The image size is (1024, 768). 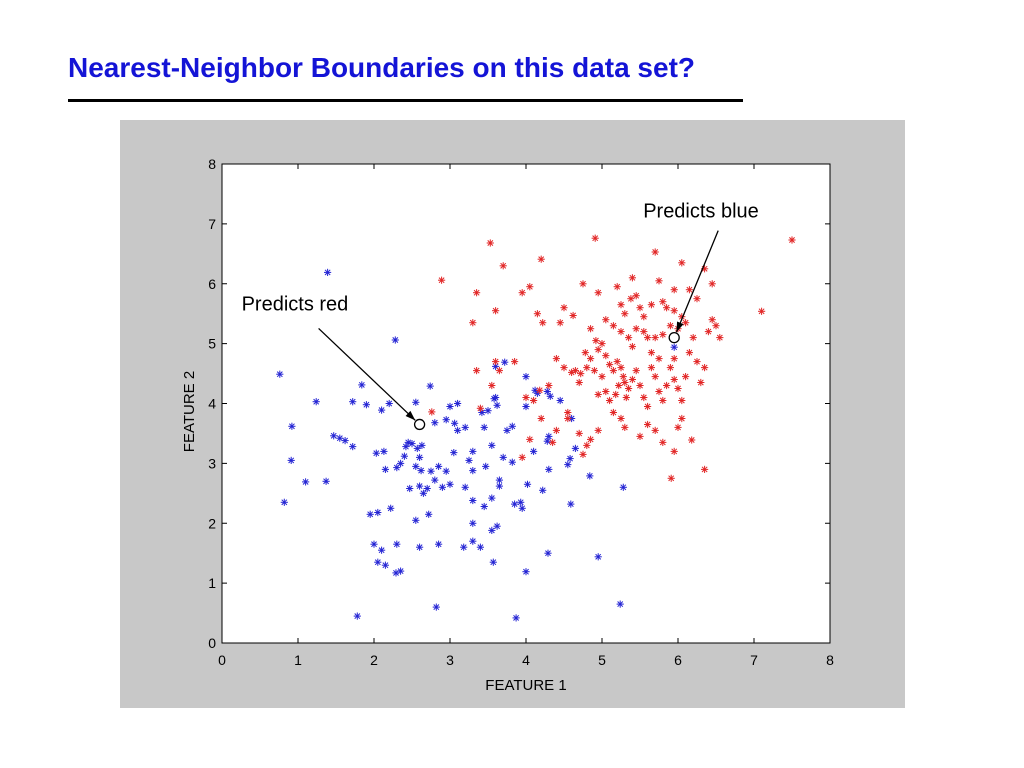 I want to click on y-tick-label: 1, so click(x=212, y=583).